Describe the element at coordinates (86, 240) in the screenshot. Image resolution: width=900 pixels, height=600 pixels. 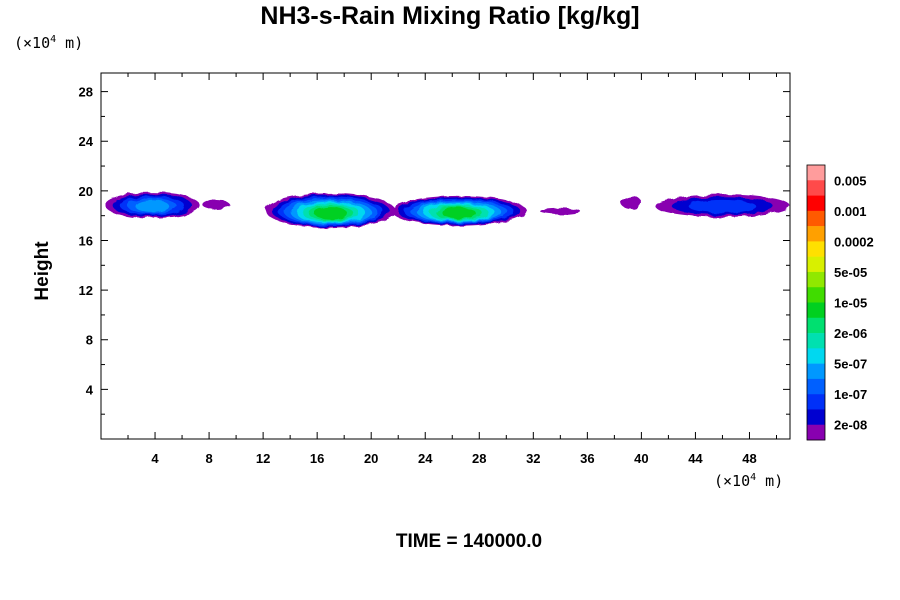
I see `y-tick-label: 16` at that location.